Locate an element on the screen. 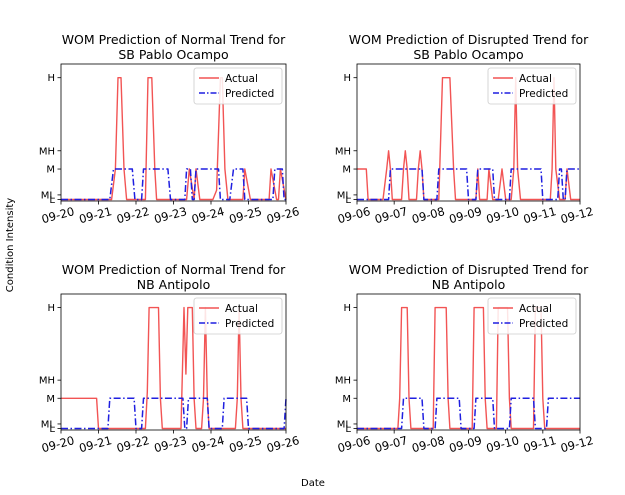 This screenshot has height=495, width=625. y-axis-label: Condition Intensity is located at coordinates (10, 245).